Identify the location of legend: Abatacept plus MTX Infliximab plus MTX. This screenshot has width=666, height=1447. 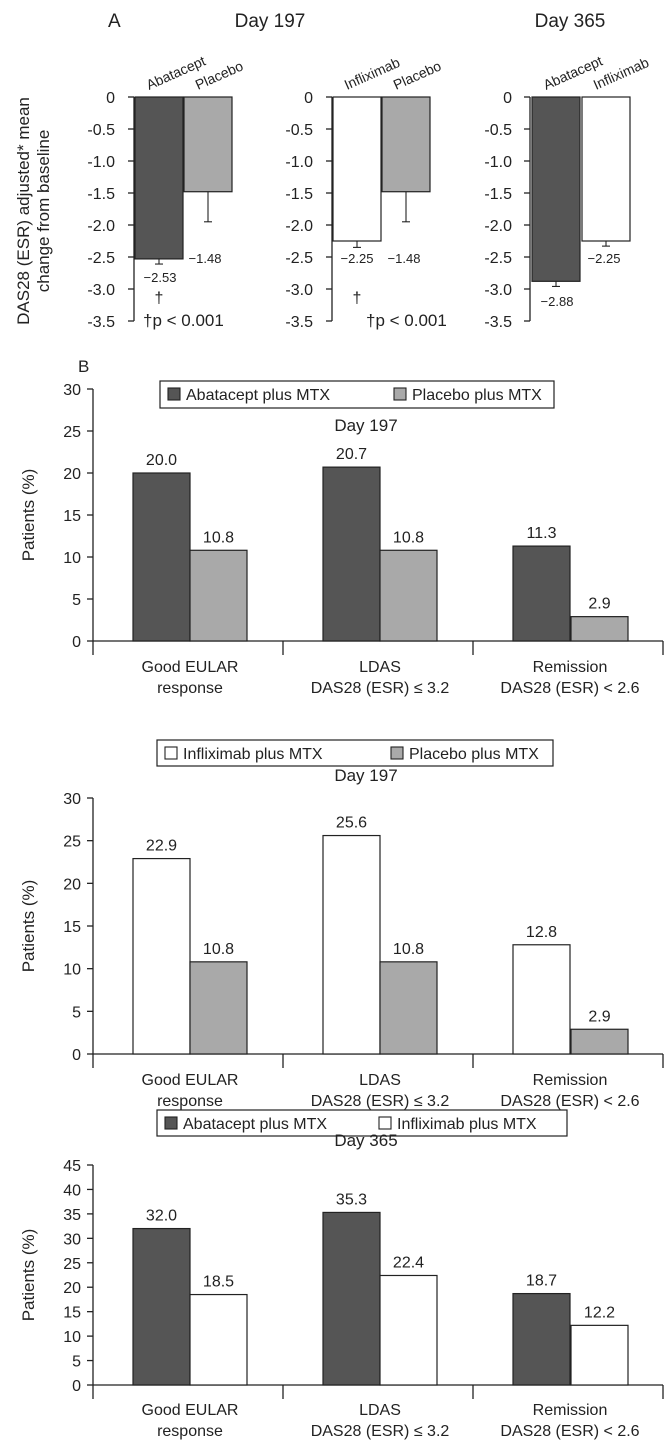
(362, 1123).